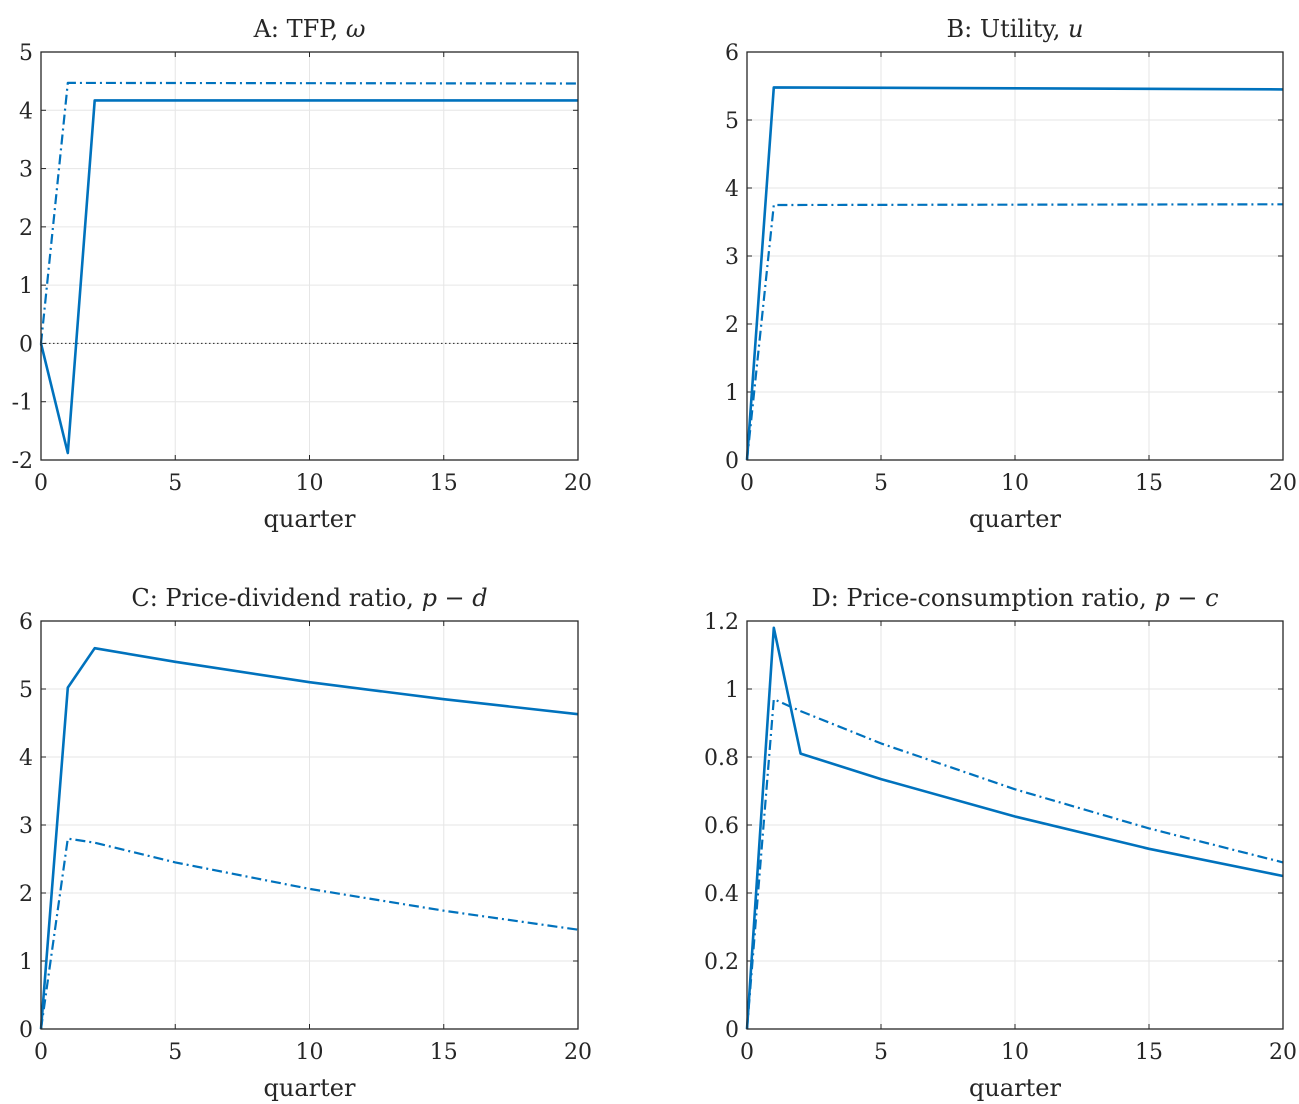 This screenshot has width=1299, height=1104. Describe the element at coordinates (721, 826) in the screenshot. I see `y-tick-label: 0.6` at that location.